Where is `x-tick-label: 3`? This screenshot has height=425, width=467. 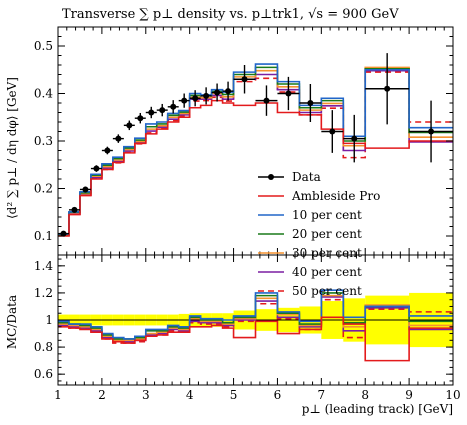
x-tick-label: 3 is located at coordinates (146, 395).